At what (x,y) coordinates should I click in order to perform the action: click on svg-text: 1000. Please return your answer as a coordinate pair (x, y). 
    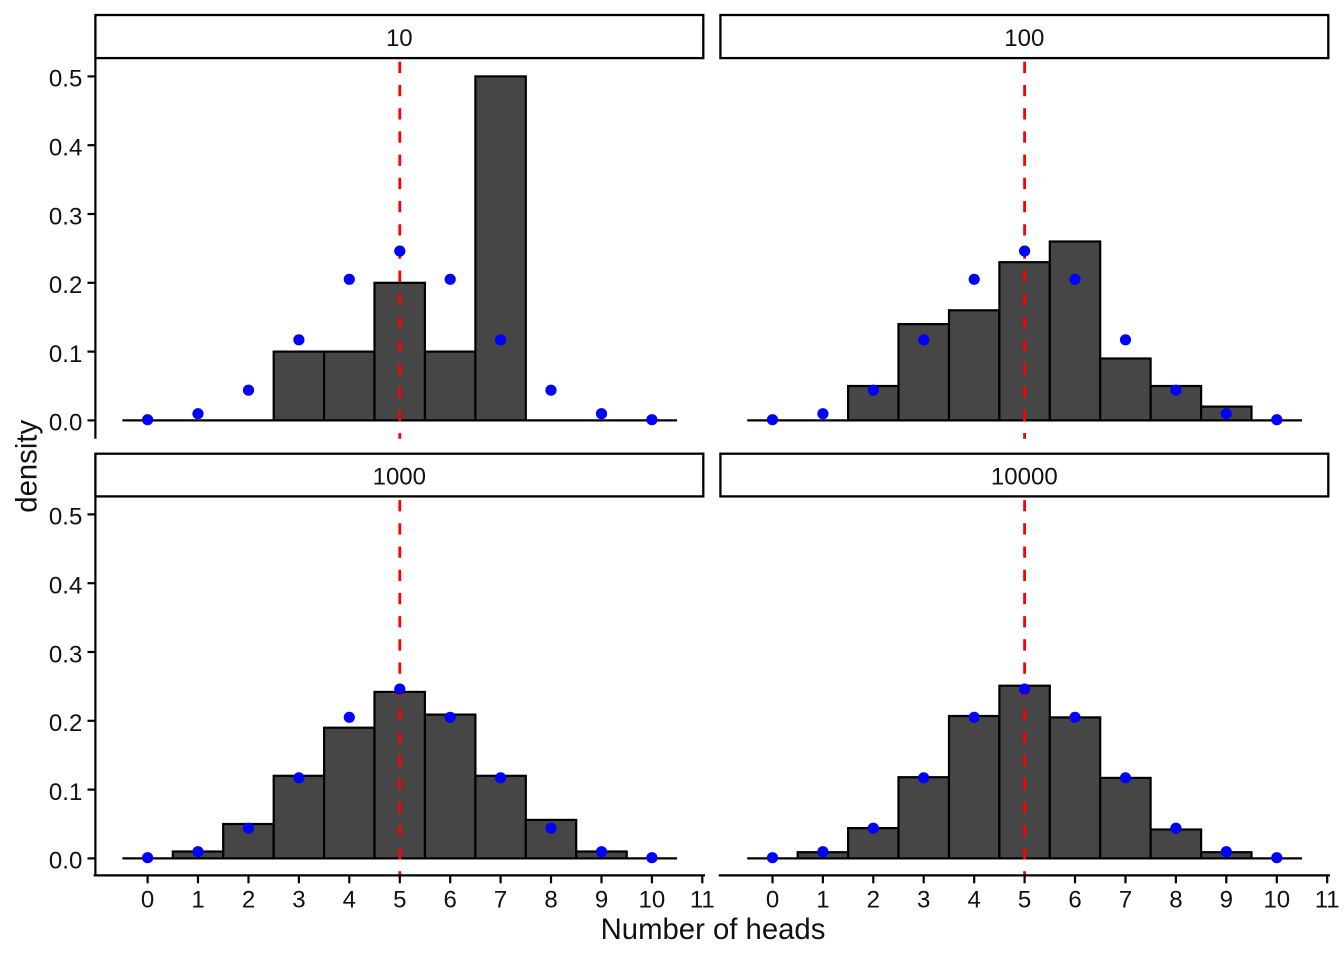
    Looking at the image, I should click on (399, 477).